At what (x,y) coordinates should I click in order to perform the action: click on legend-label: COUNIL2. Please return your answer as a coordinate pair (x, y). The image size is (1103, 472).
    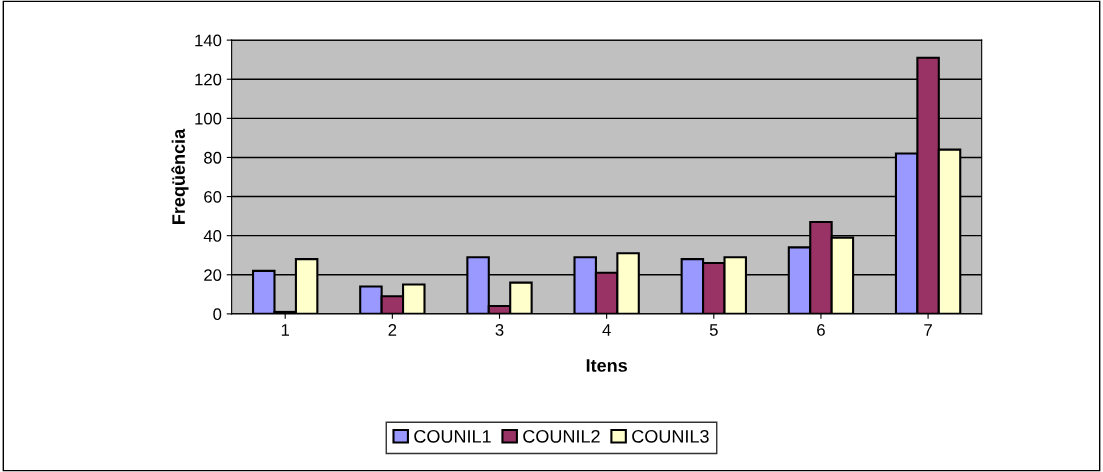
    Looking at the image, I should click on (561, 436).